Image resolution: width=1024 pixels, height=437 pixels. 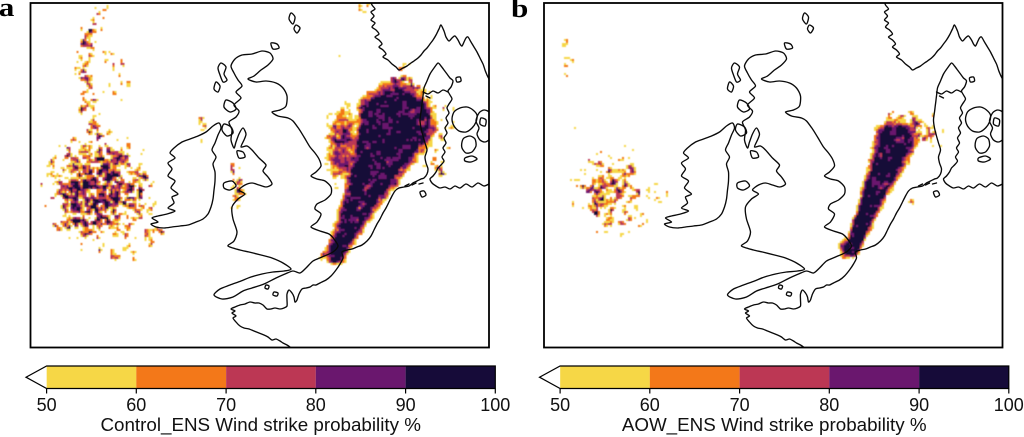 I want to click on svg-text:Control_ENS Wind strike probab: Control_ENS Wind strike probability %, so click(x=260, y=425).